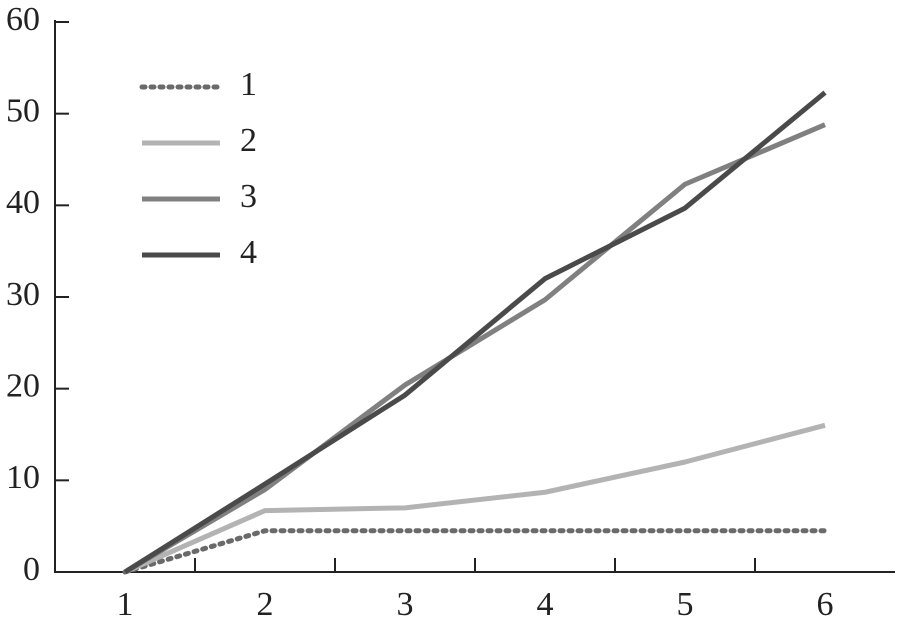 This screenshot has height=633, width=897. What do you see at coordinates (23, 110) in the screenshot?
I see `y-tick-label: 50` at bounding box center [23, 110].